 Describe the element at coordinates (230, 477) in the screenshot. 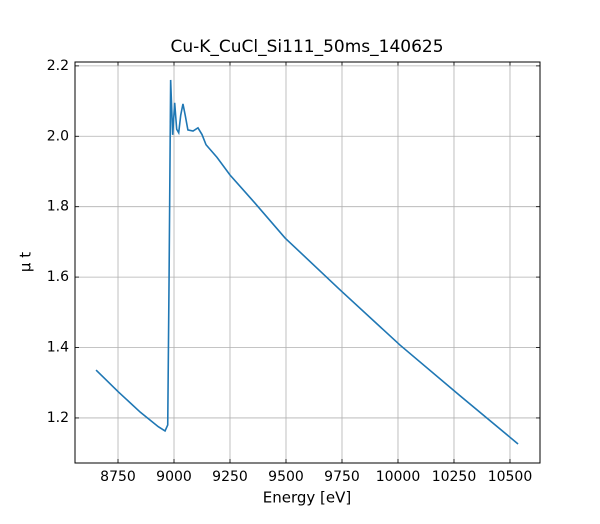

I see `x-tick-label: 9250` at that location.